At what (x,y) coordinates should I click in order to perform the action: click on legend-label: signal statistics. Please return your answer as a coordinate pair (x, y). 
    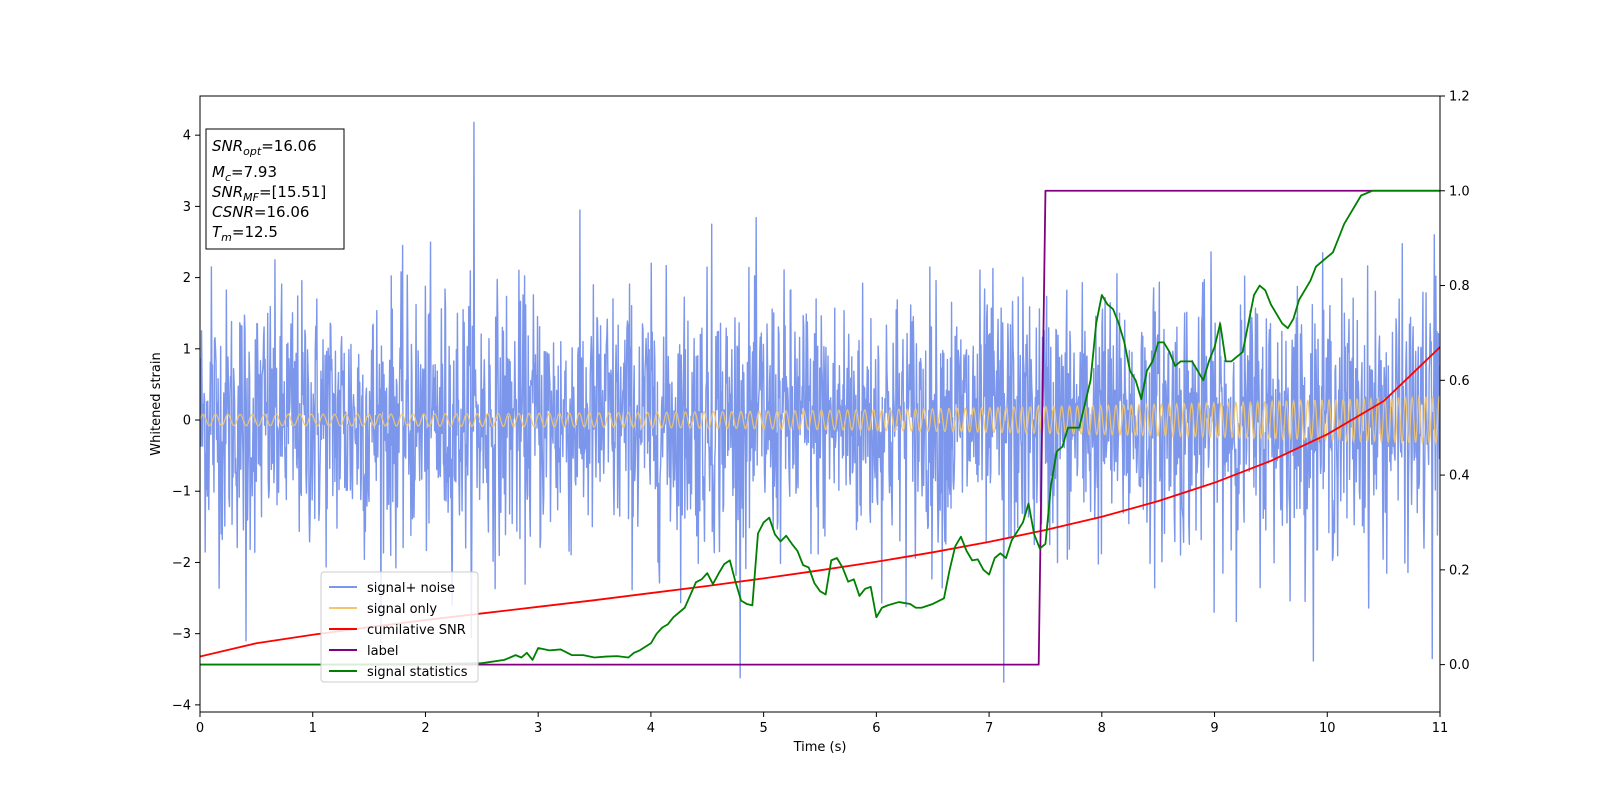
    Looking at the image, I should click on (417, 672).